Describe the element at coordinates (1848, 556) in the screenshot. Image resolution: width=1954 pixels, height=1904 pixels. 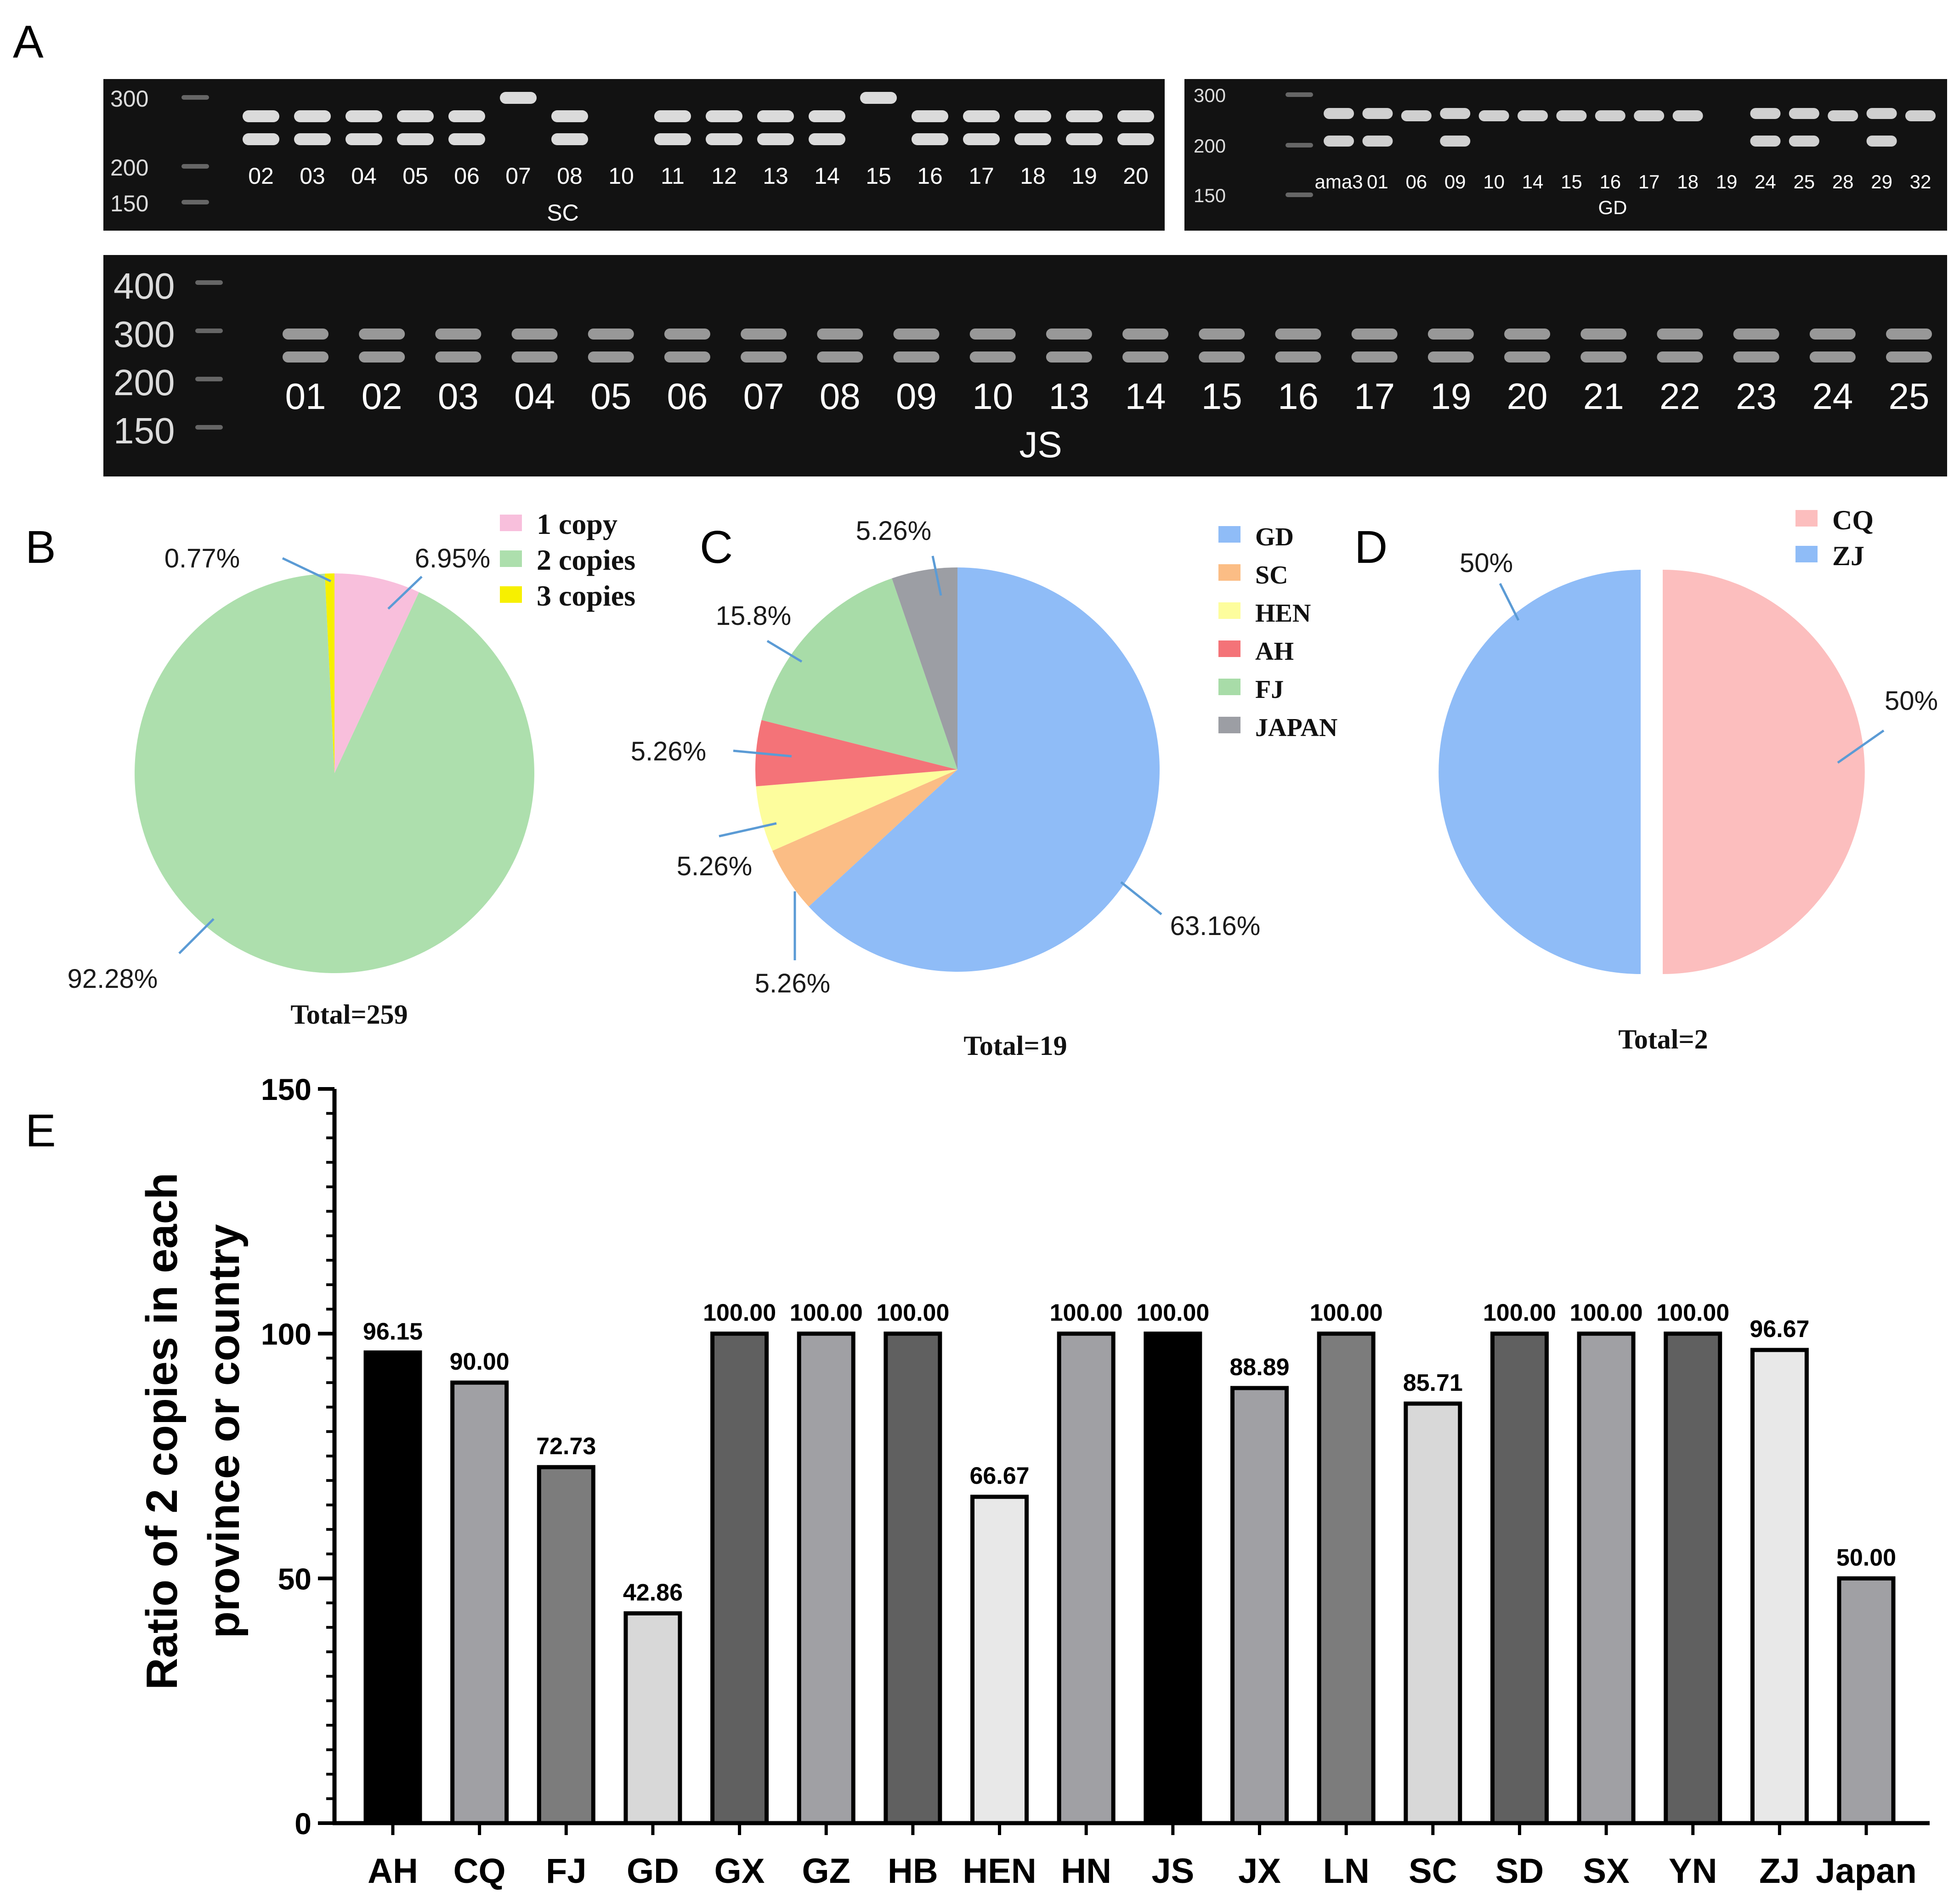
I see `legend-label: ZJ` at that location.